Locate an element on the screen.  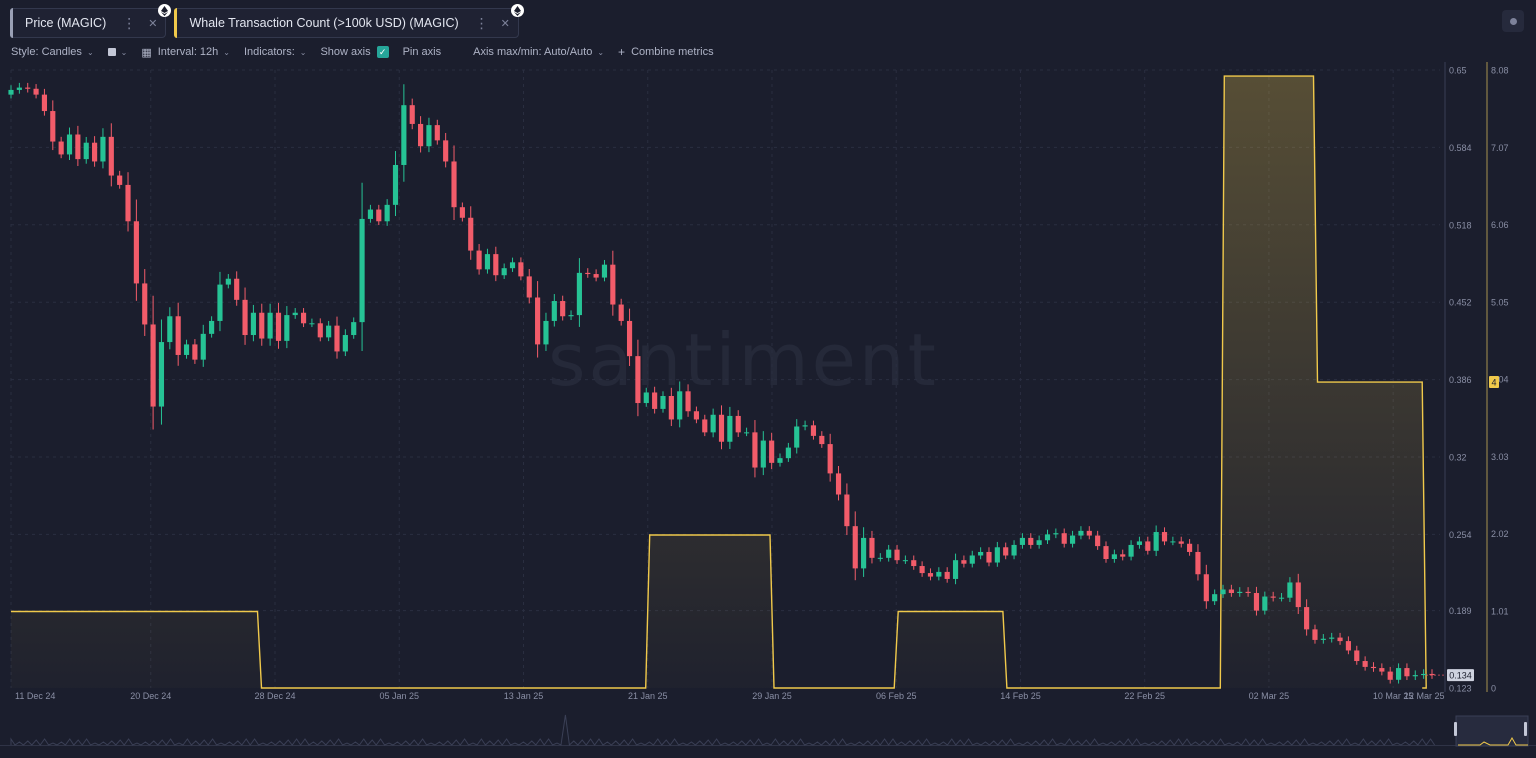
navigator-window is located at coordinates (1492, 731).